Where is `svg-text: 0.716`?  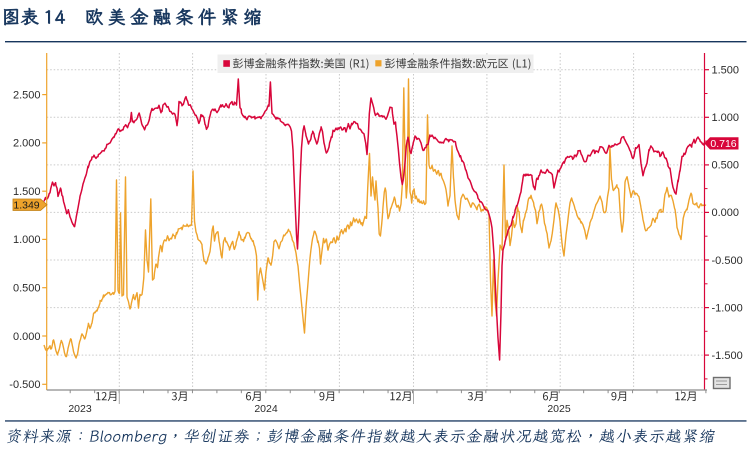
svg-text: 0.716 is located at coordinates (723, 144).